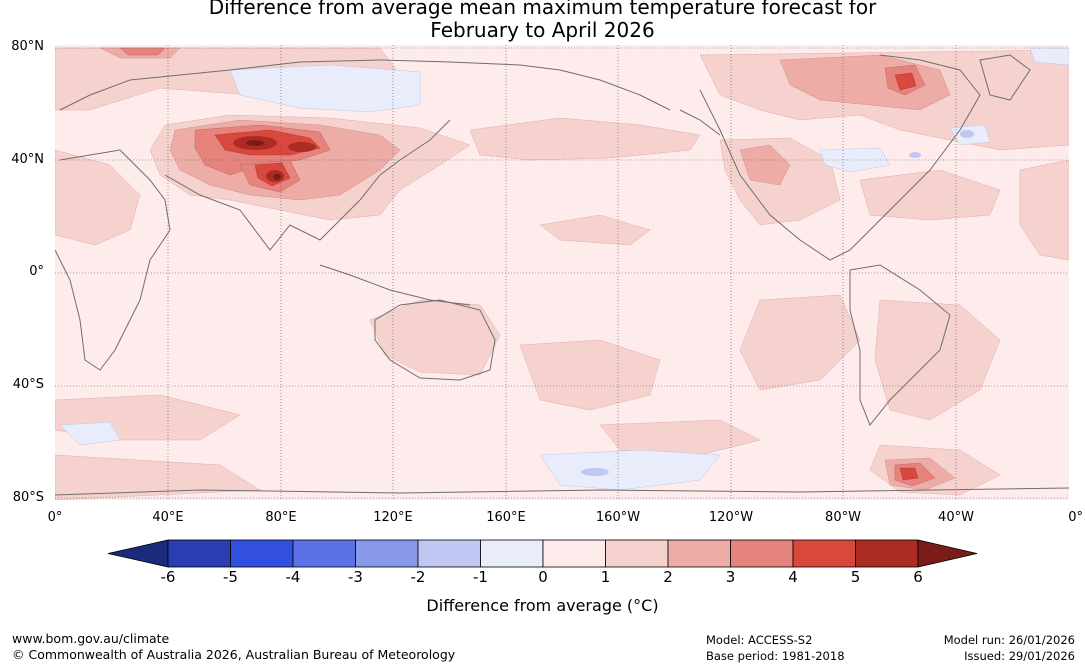 This screenshot has height=667, width=1085. Describe the element at coordinates (918, 577) in the screenshot. I see `colorbar-tick-label: 6` at that location.